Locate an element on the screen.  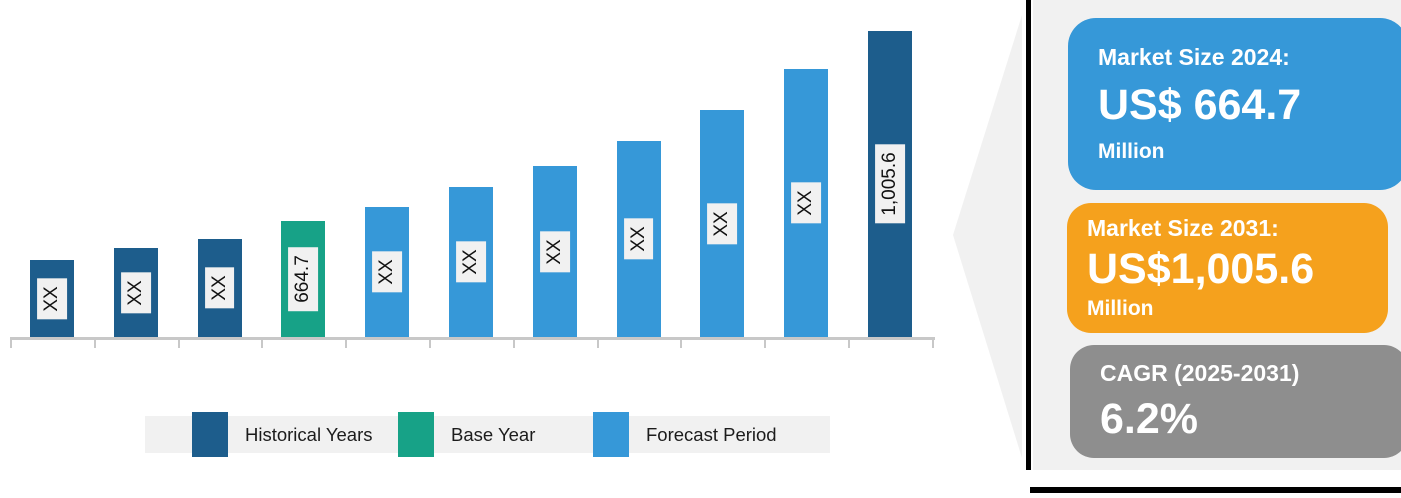
card-title: Market Size 2024: is located at coordinates (1194, 56).